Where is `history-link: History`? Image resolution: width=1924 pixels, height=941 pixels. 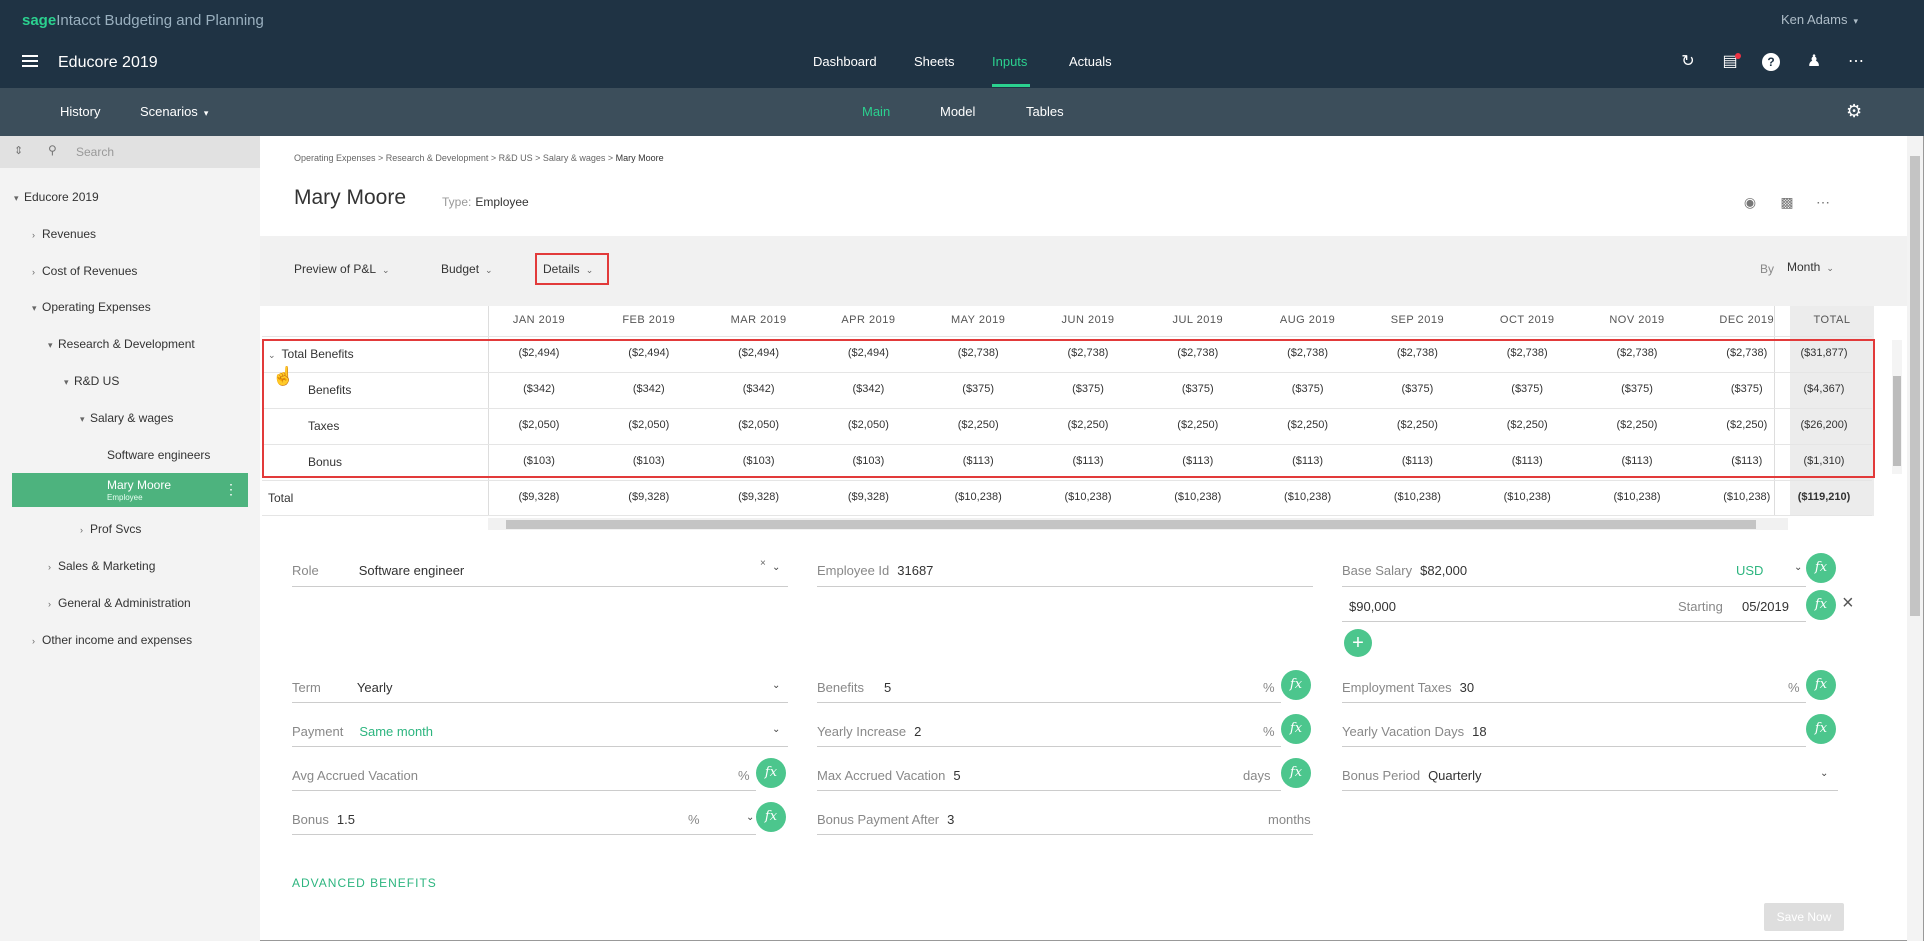 history-link: History is located at coordinates (80, 111).